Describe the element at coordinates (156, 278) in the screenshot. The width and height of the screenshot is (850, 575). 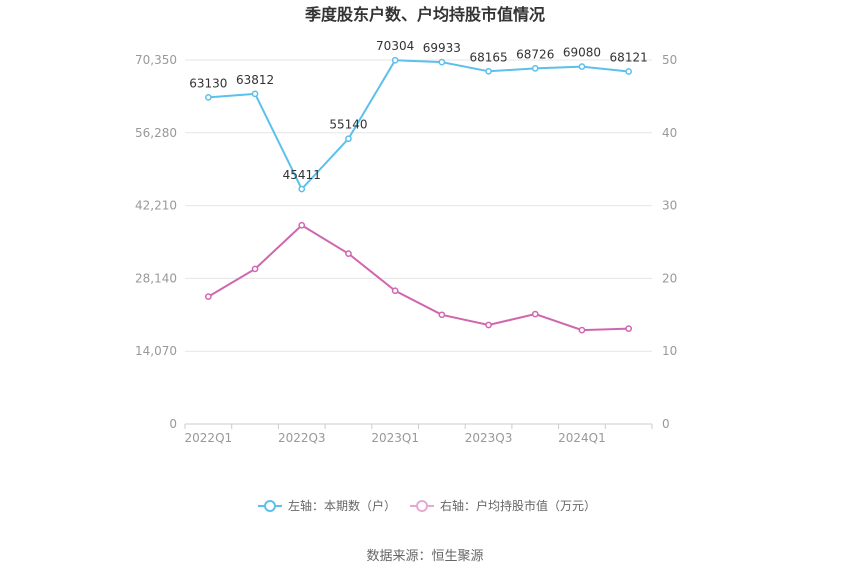
I see `y-left-tick-label: 28,140` at that location.